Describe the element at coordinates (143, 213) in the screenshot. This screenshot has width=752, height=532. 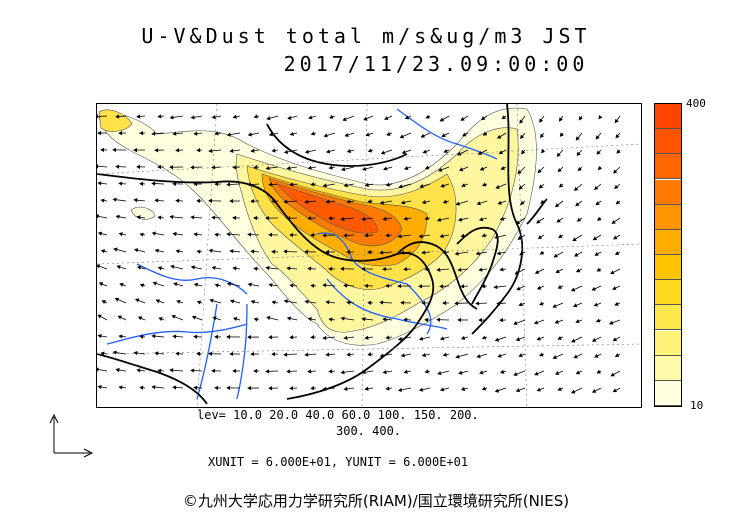
I see `dust-patch-west` at that location.